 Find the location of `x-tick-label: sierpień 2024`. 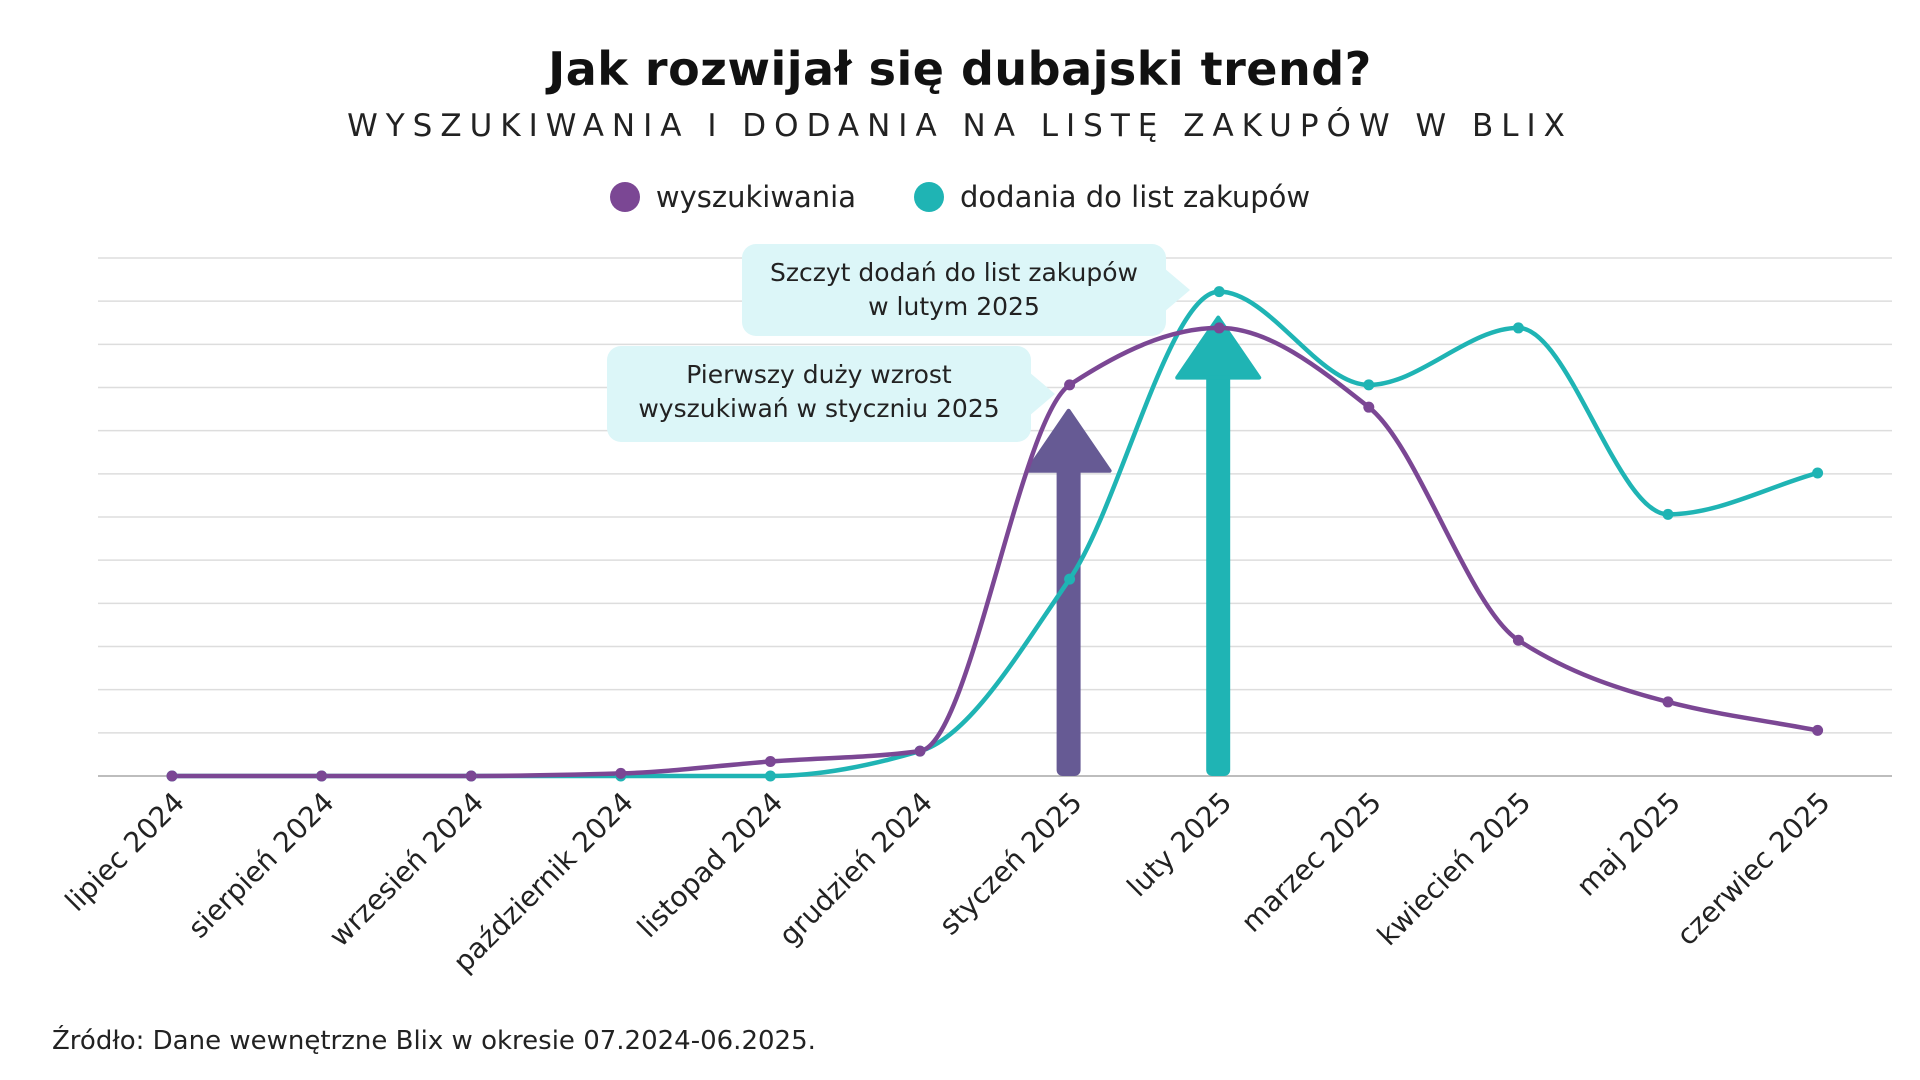

x-tick-label: sierpień 2024 is located at coordinates (261, 865).